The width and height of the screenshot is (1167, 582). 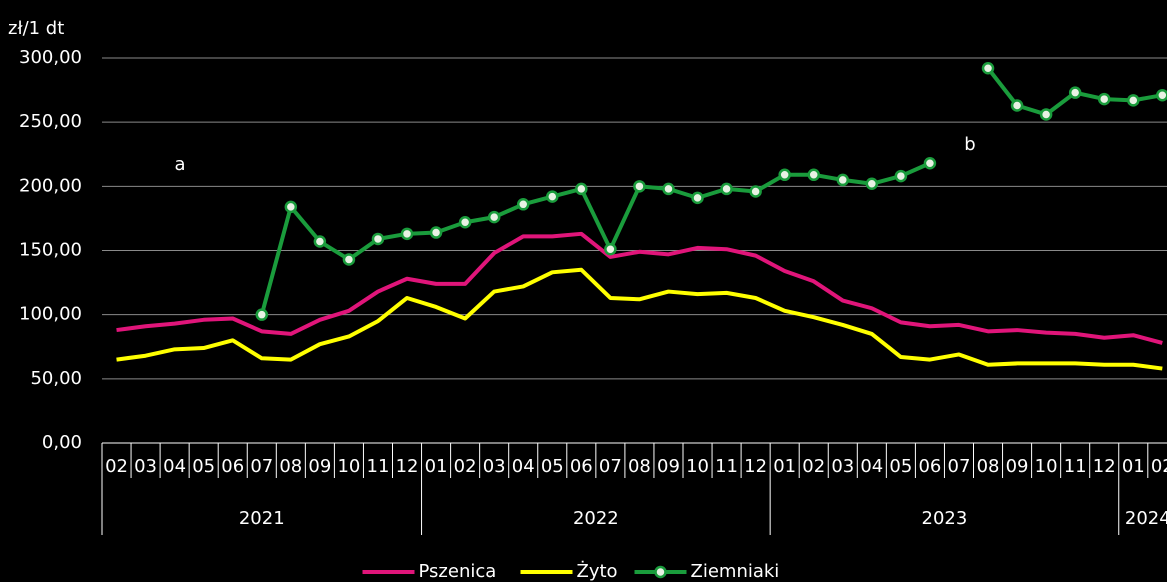 I want to click on y-tick-label: 0,00, so click(x=62, y=442).